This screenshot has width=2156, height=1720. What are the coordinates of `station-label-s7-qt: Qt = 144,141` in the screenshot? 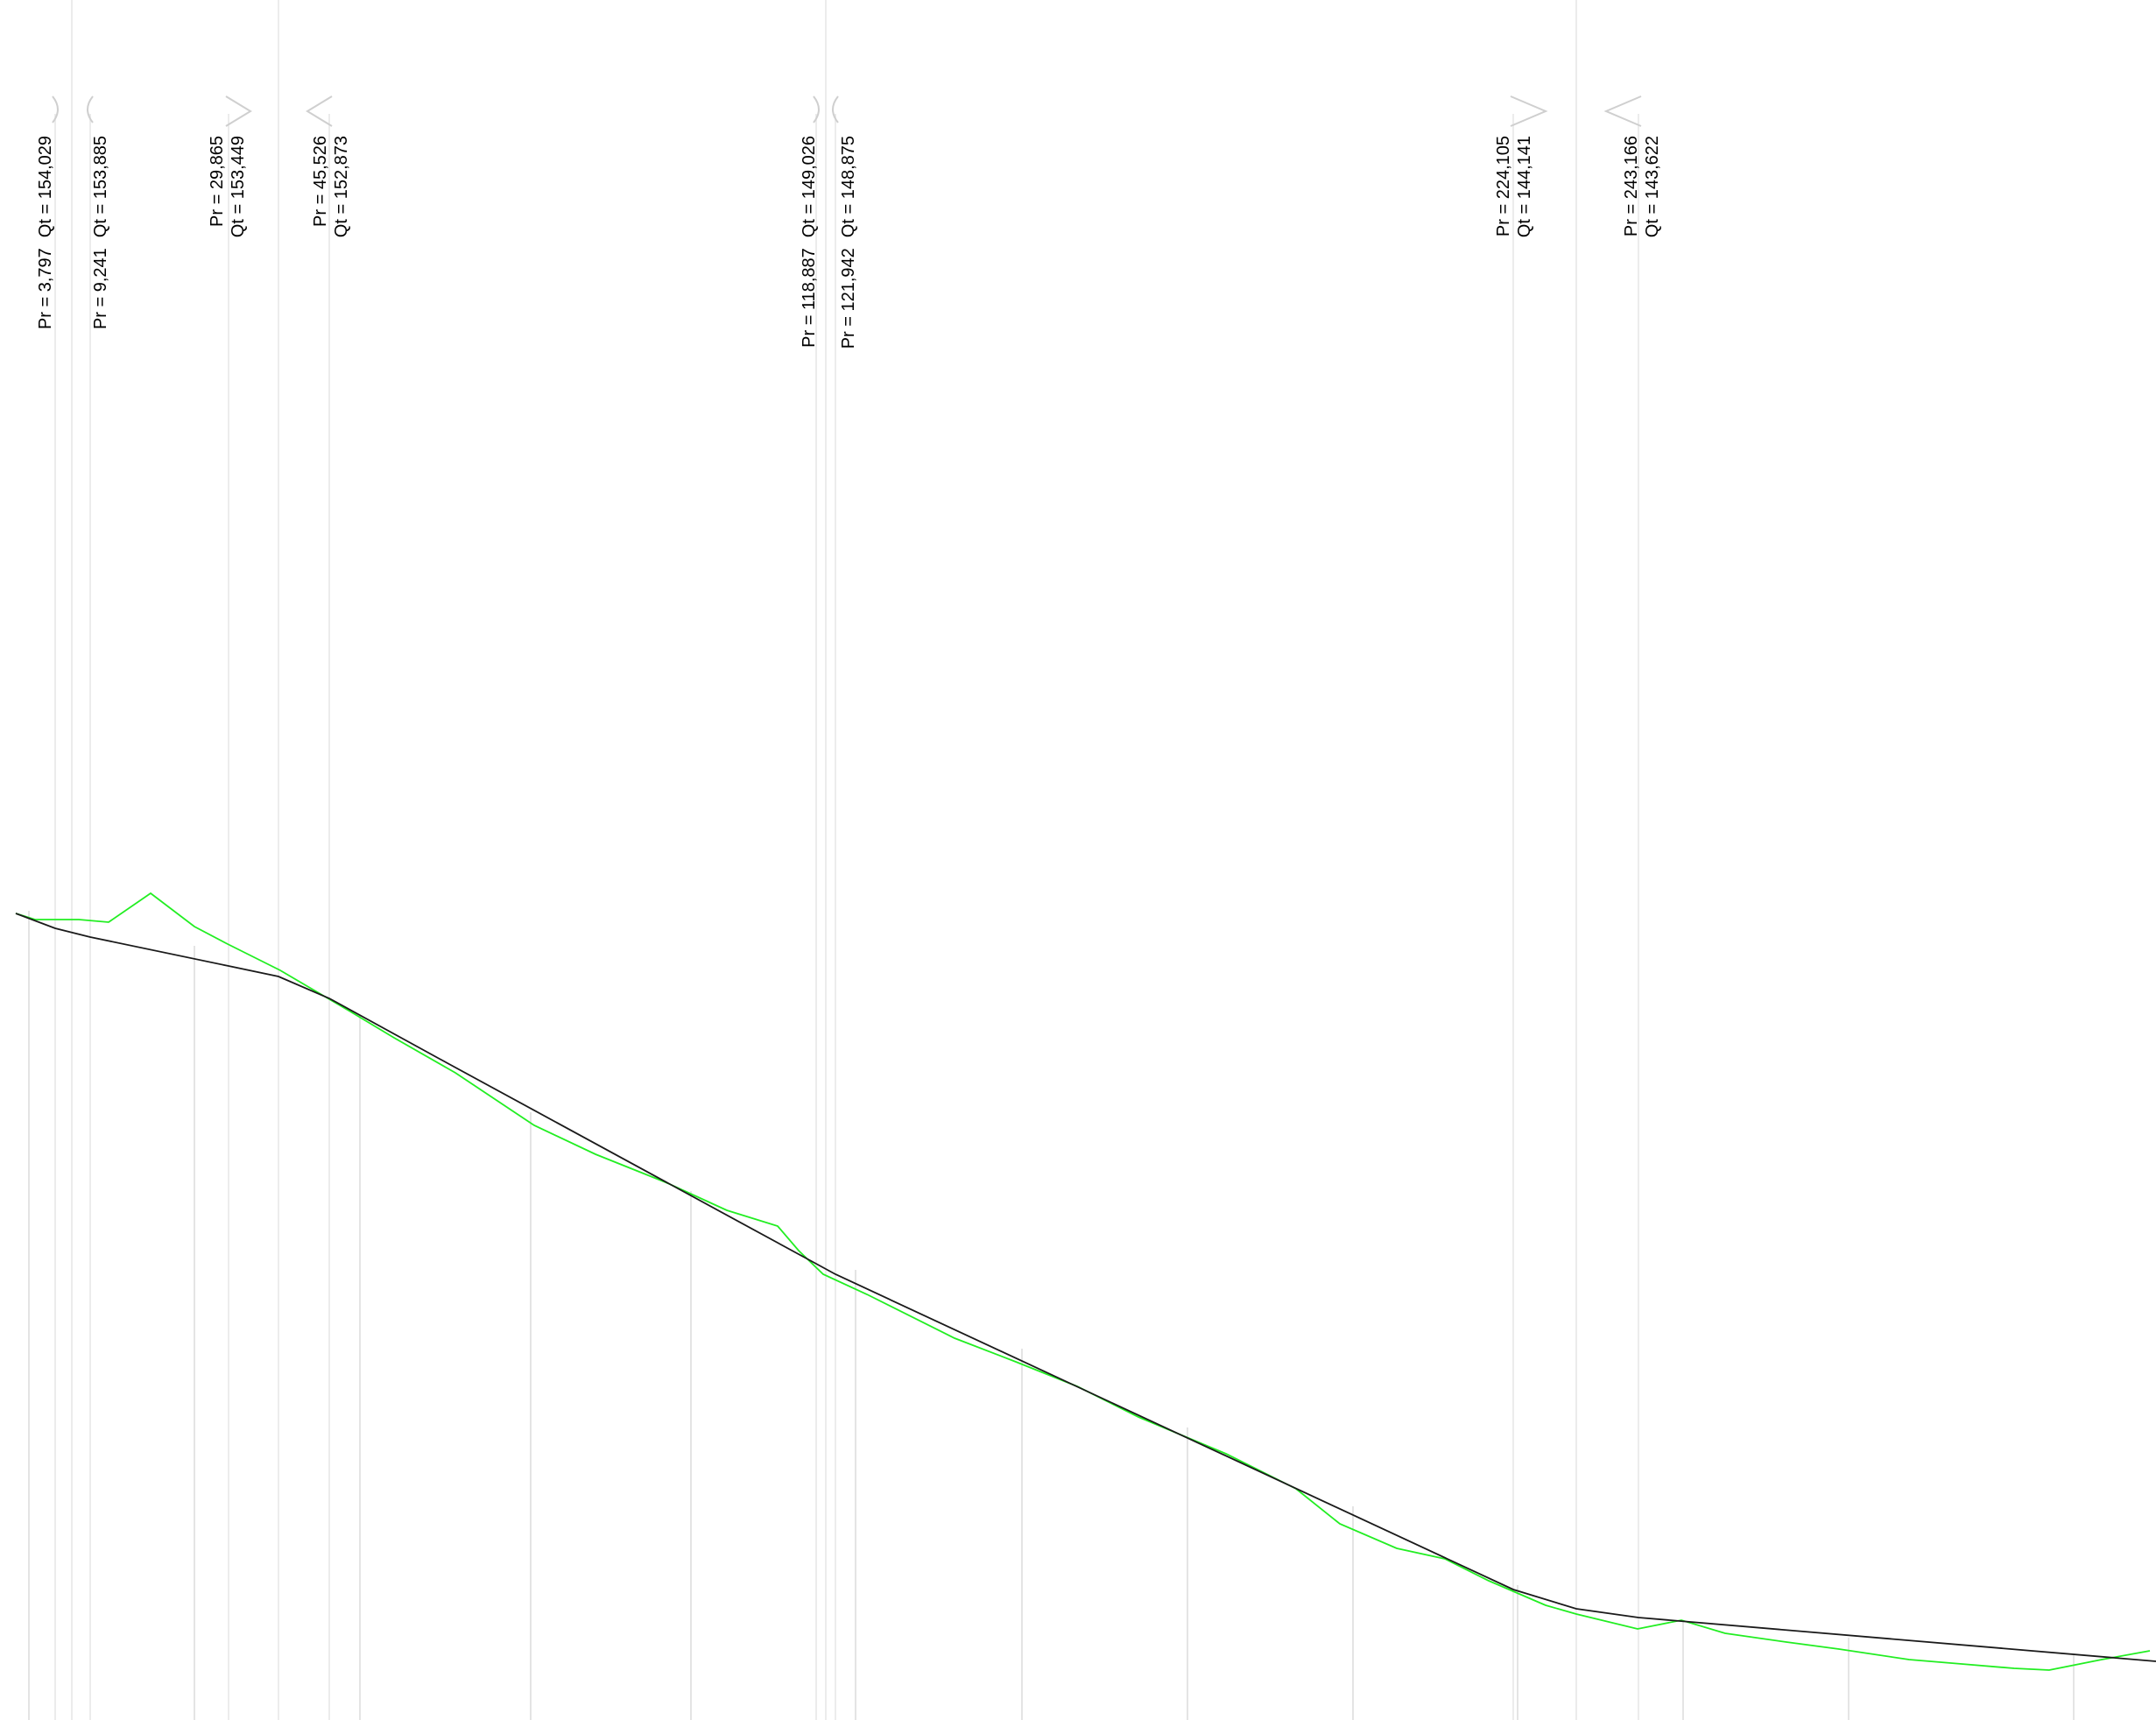 It's located at (1524, 186).